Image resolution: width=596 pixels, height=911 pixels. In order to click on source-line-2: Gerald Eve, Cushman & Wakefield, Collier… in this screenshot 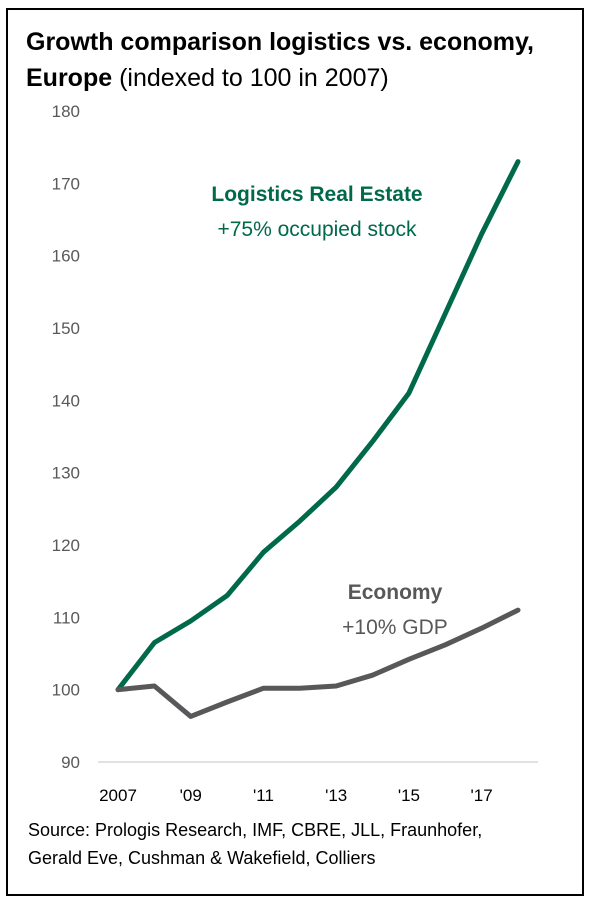, I will do `click(202, 858)`.